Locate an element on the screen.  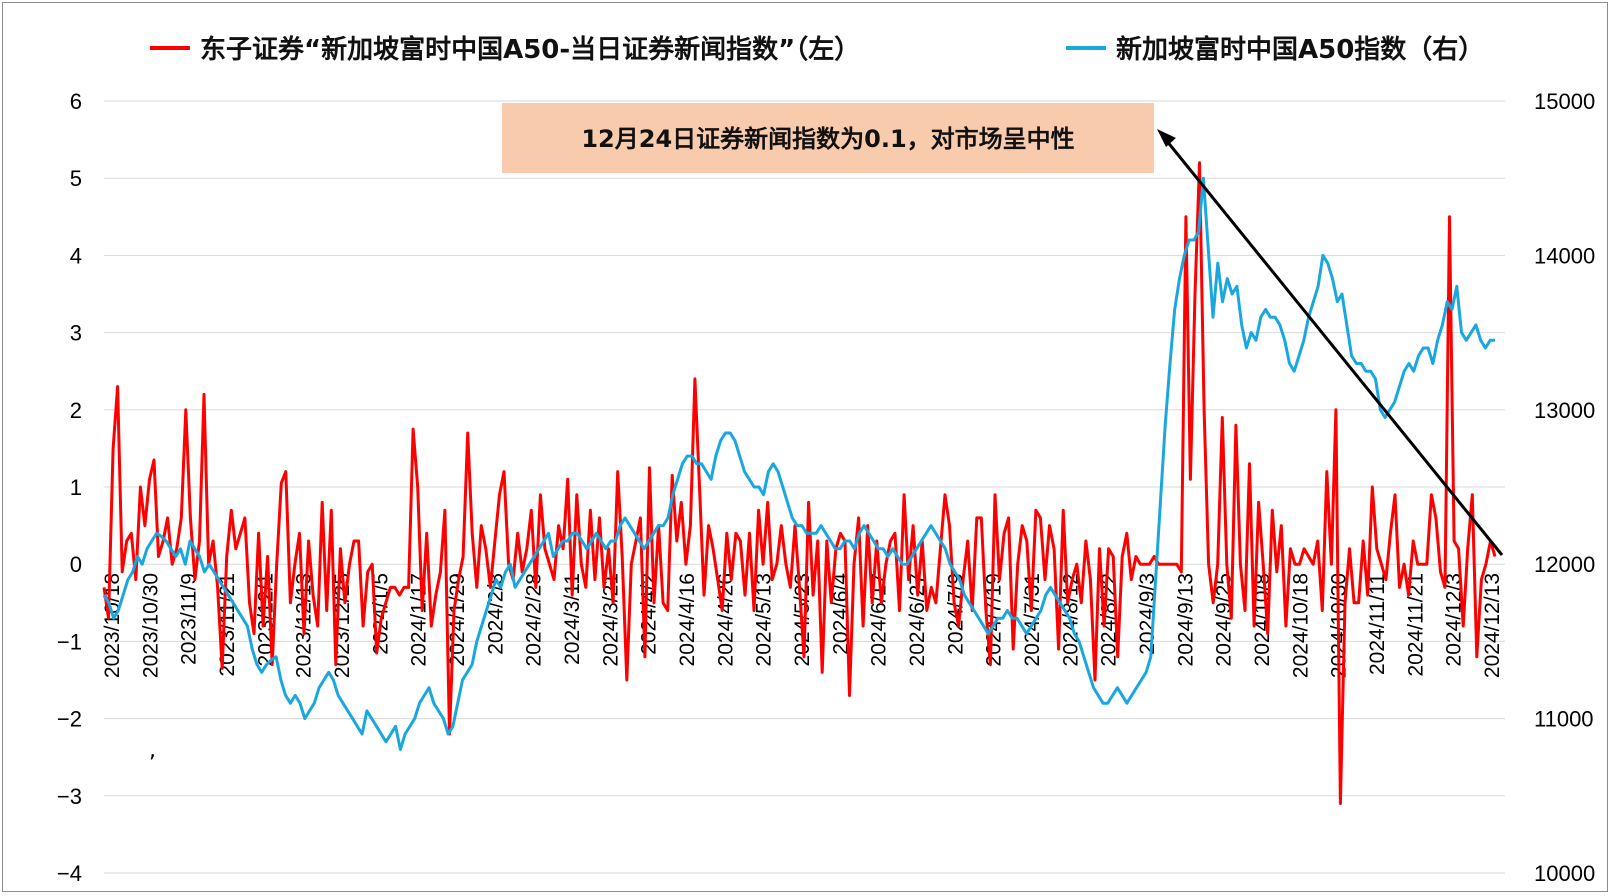
x-tick-label: 2024/5/13 is located at coordinates (764, 619).